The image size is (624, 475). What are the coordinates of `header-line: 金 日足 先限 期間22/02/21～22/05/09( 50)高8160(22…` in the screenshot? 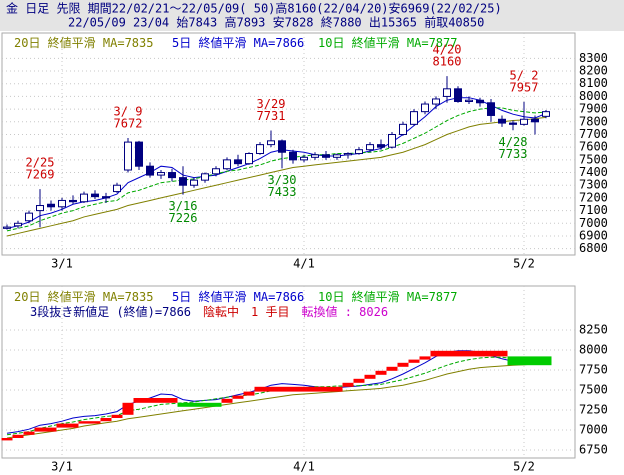 It's located at (254, 8).